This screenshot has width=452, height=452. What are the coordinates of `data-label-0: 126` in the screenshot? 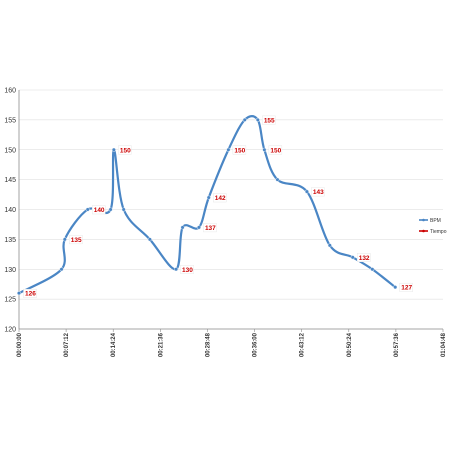 It's located at (30, 294).